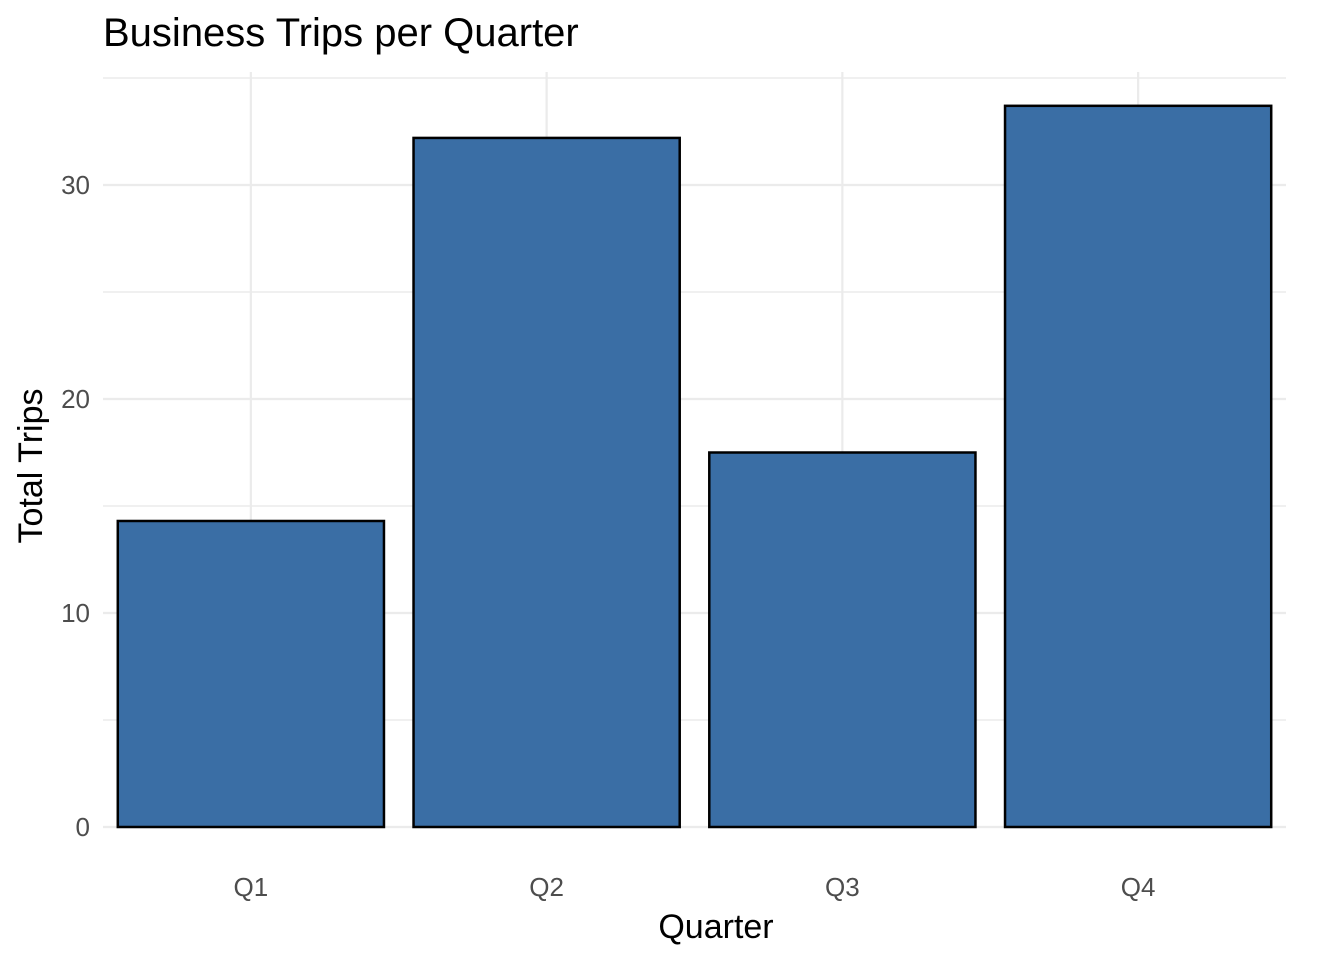 The height and width of the screenshot is (960, 1344). I want to click on bar-q3, so click(842, 640).